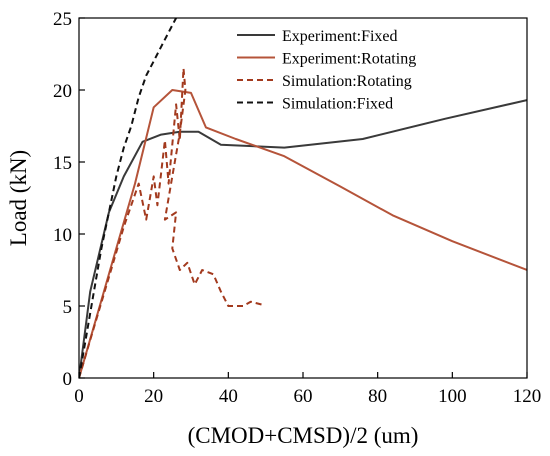 This screenshot has height=456, width=550. I want to click on x-tick-label: 40, so click(228, 396).